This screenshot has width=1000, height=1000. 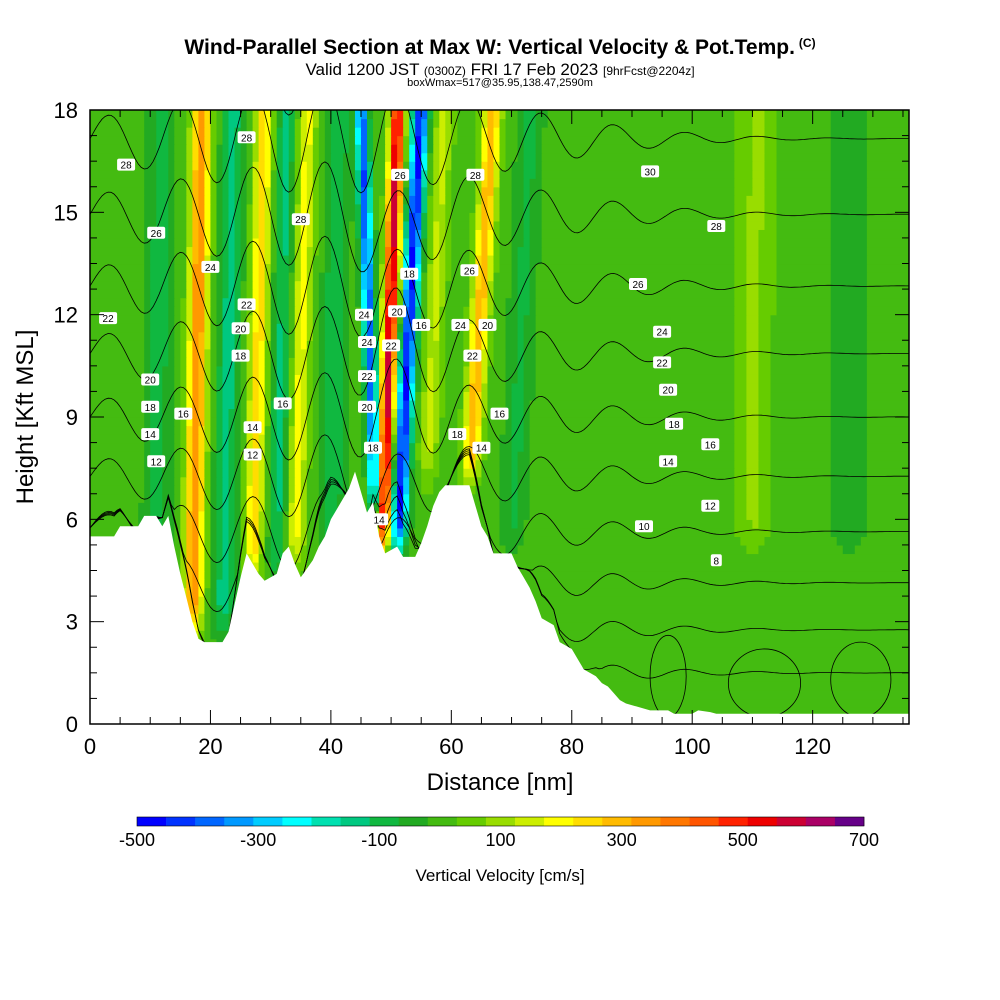 What do you see at coordinates (487, 325) in the screenshot?
I see `contour-label: 20` at bounding box center [487, 325].